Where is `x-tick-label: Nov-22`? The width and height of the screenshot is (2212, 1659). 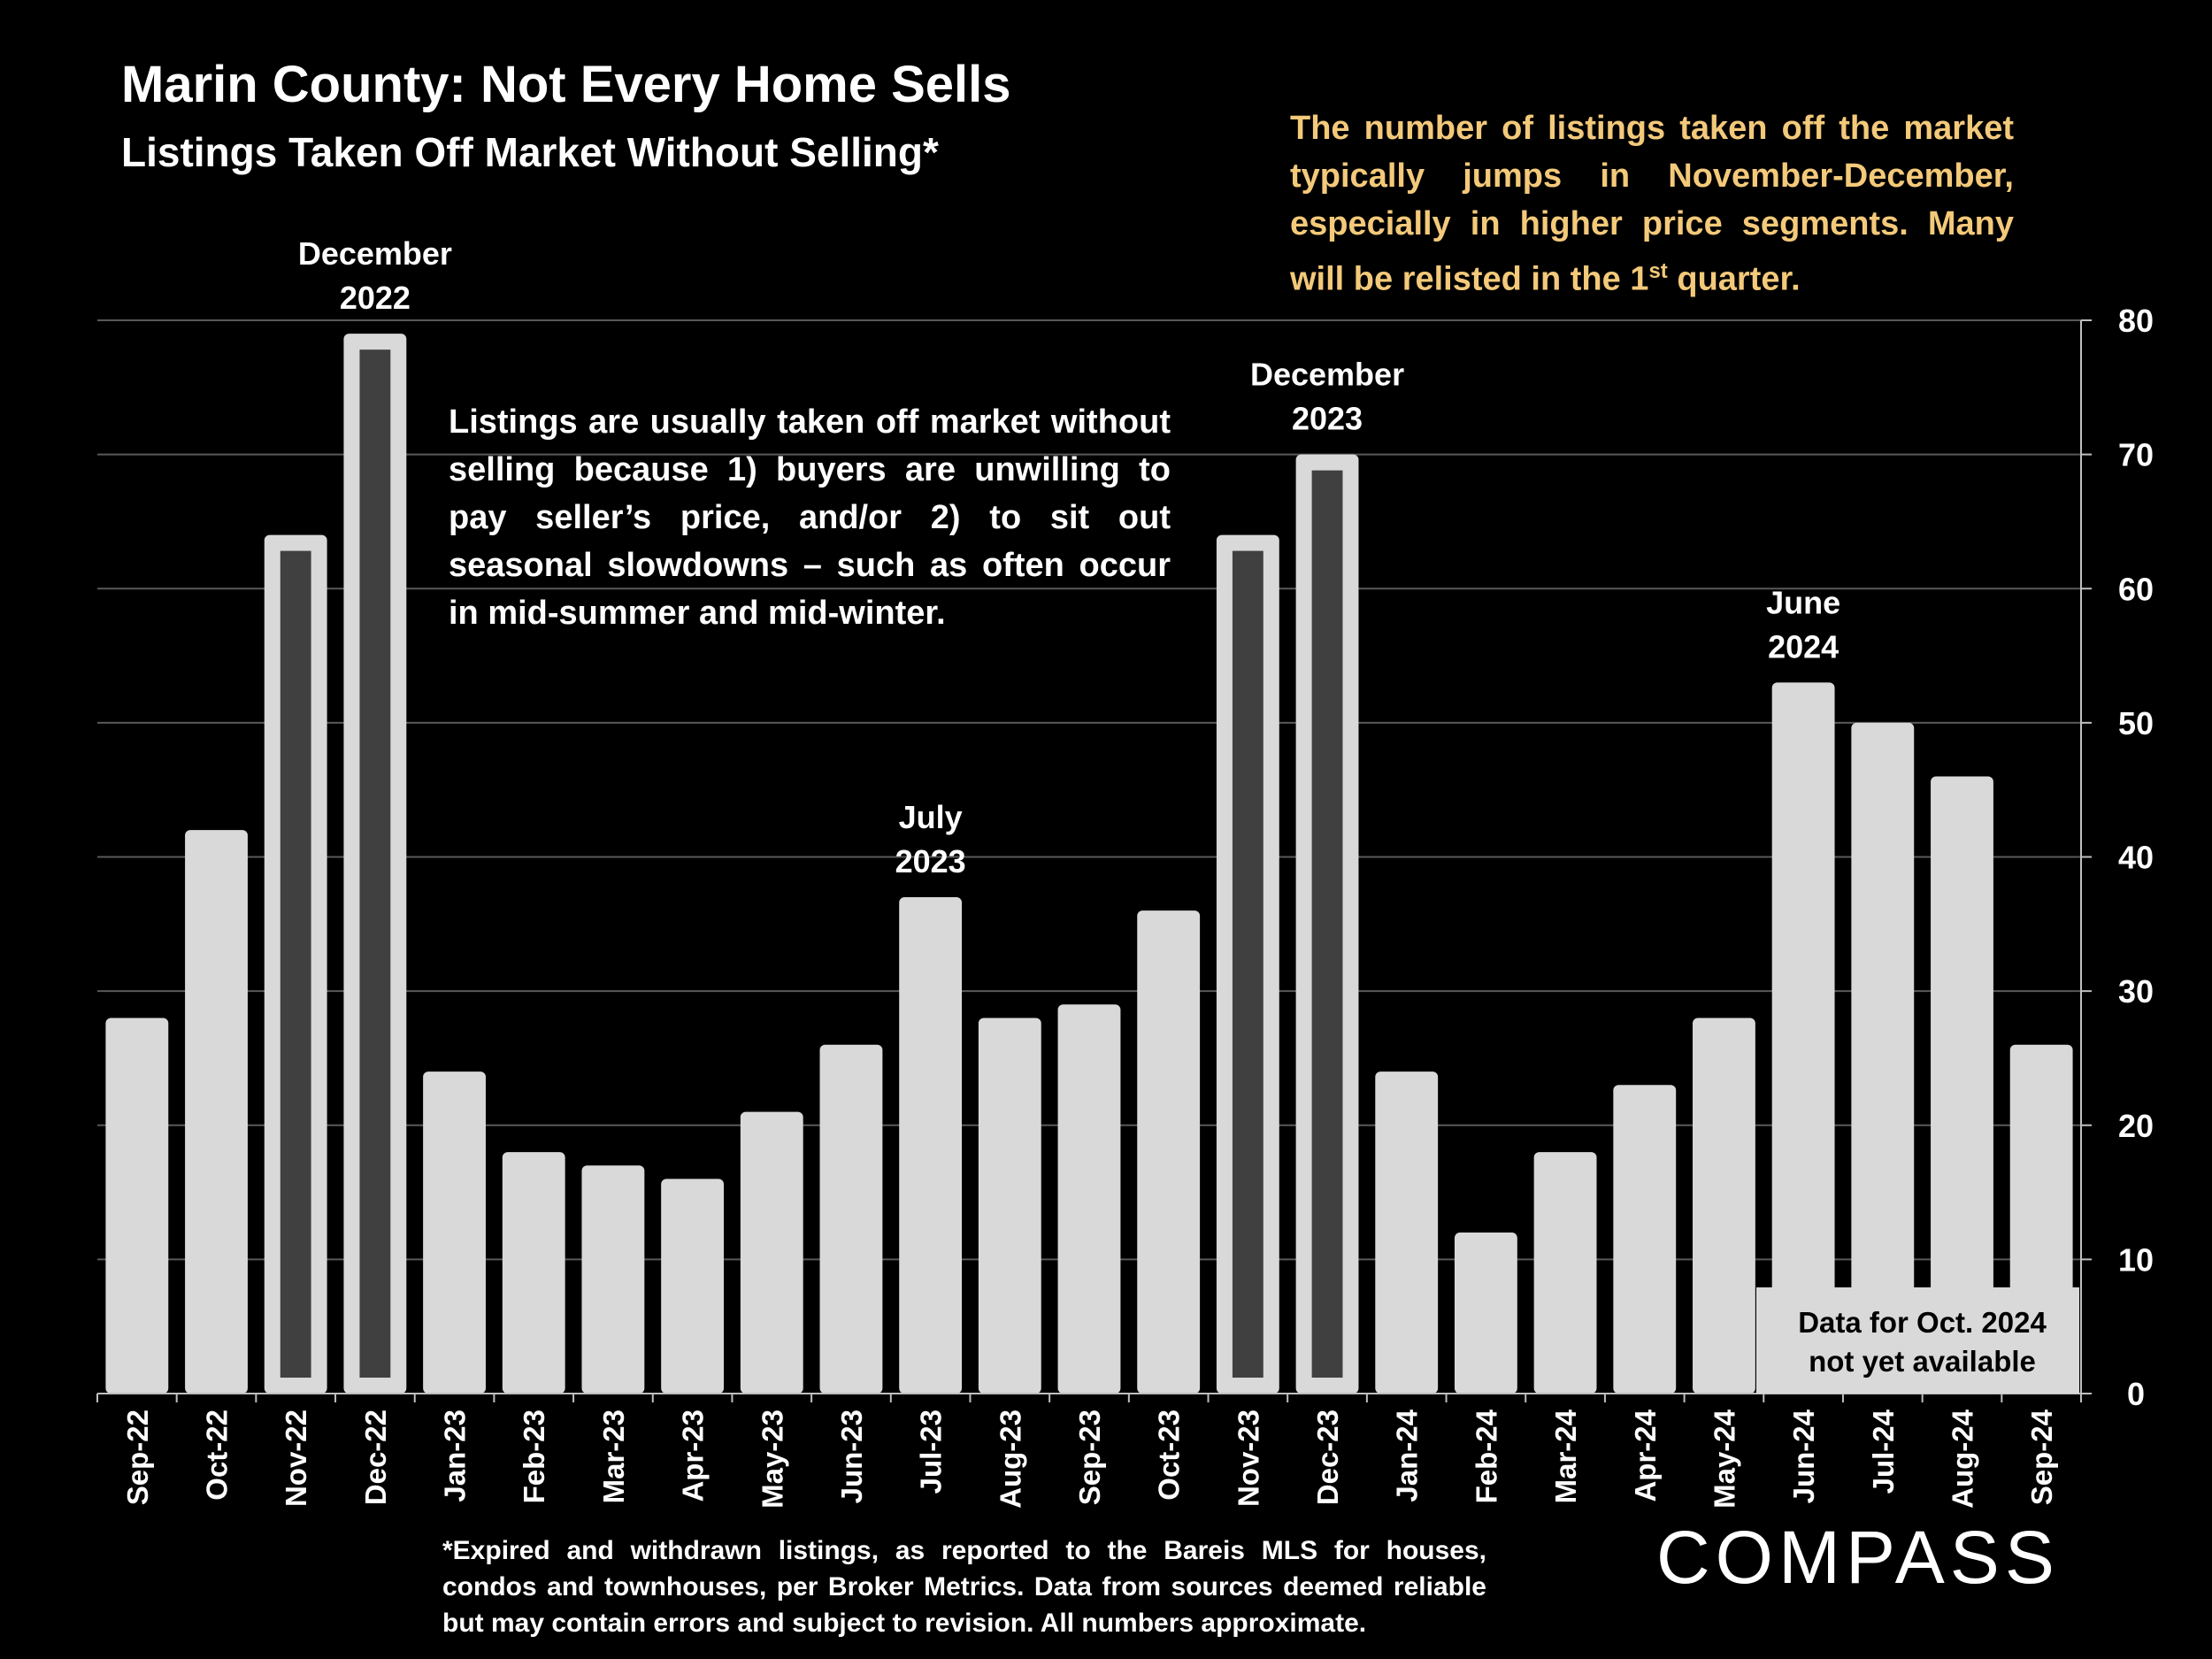
x-tick-label: Nov-22 is located at coordinates (296, 1458).